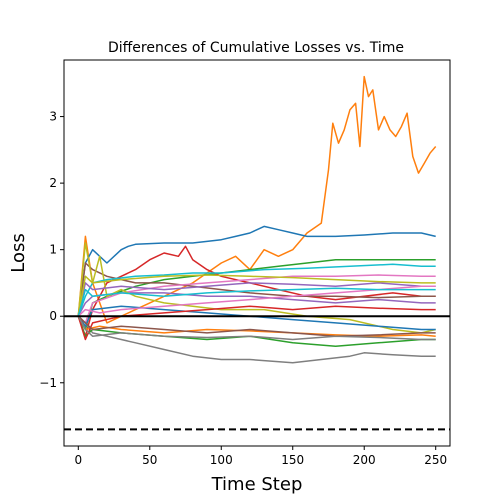 This screenshot has width=500, height=500. What do you see at coordinates (18, 252) in the screenshot?
I see `y-axis-label: Loss` at bounding box center [18, 252].